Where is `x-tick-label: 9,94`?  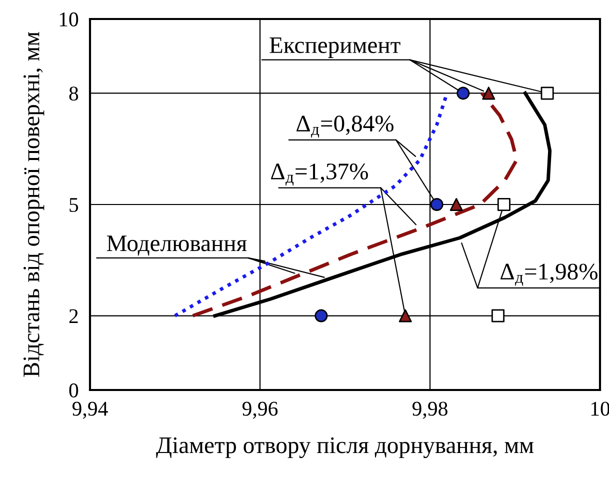 x-tick-label: 9,94 is located at coordinates (90, 410).